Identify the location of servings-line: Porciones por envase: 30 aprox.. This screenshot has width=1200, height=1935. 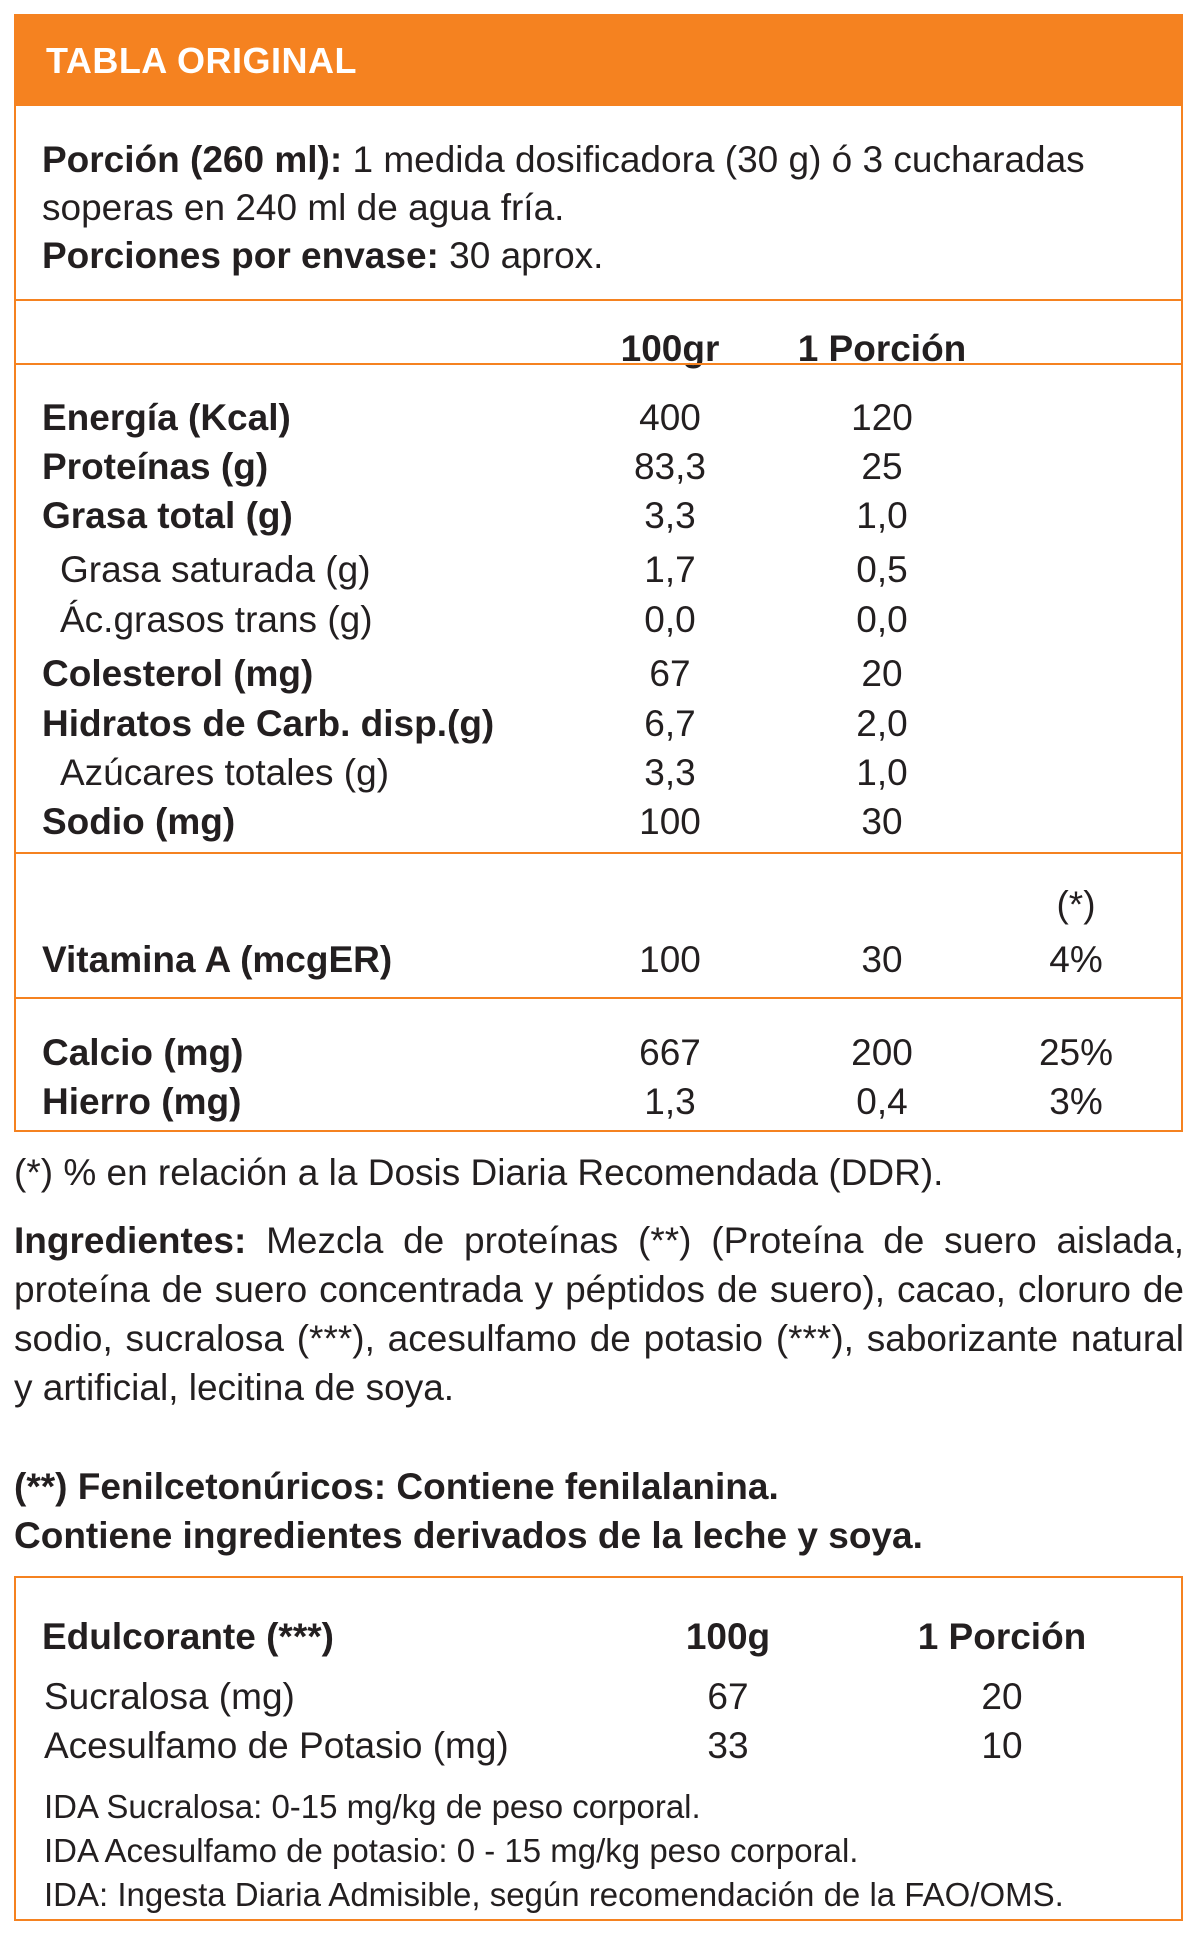
(602, 256).